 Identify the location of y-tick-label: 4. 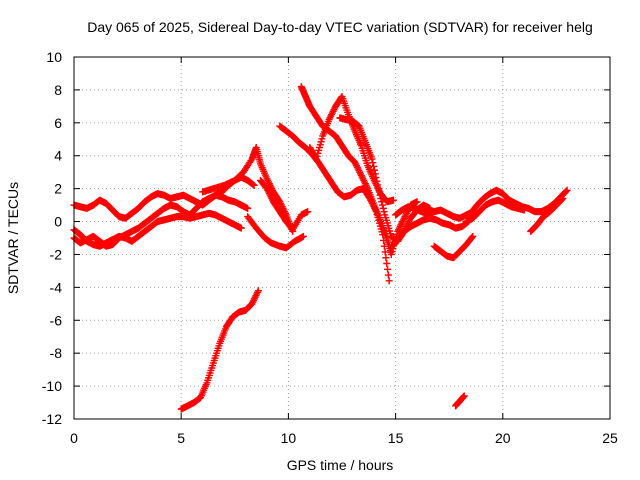
(58, 156).